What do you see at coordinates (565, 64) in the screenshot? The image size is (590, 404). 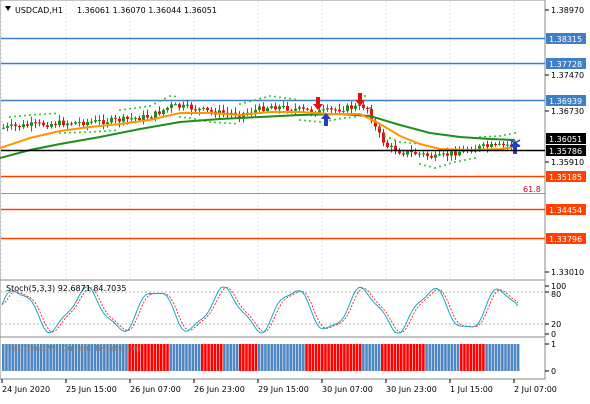 I see `svg-text: 1.37728` at bounding box center [565, 64].